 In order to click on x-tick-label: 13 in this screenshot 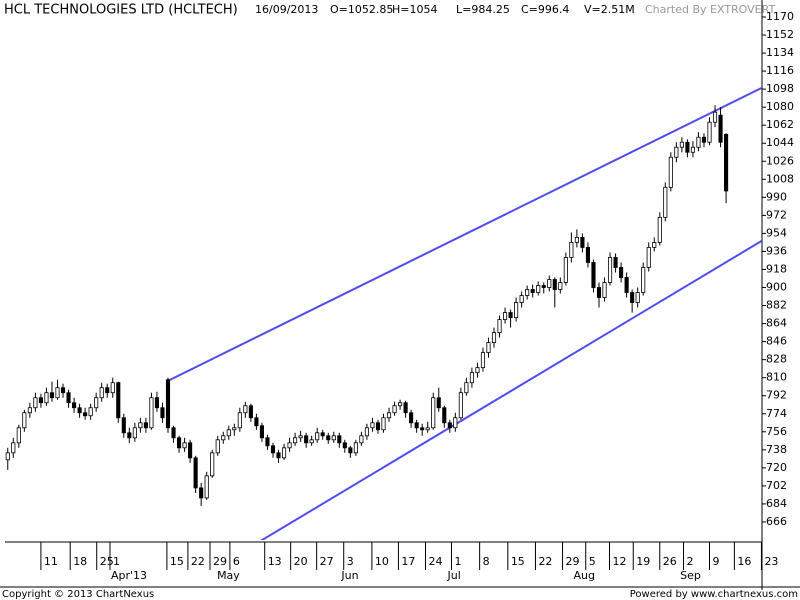, I will do `click(275, 561)`.